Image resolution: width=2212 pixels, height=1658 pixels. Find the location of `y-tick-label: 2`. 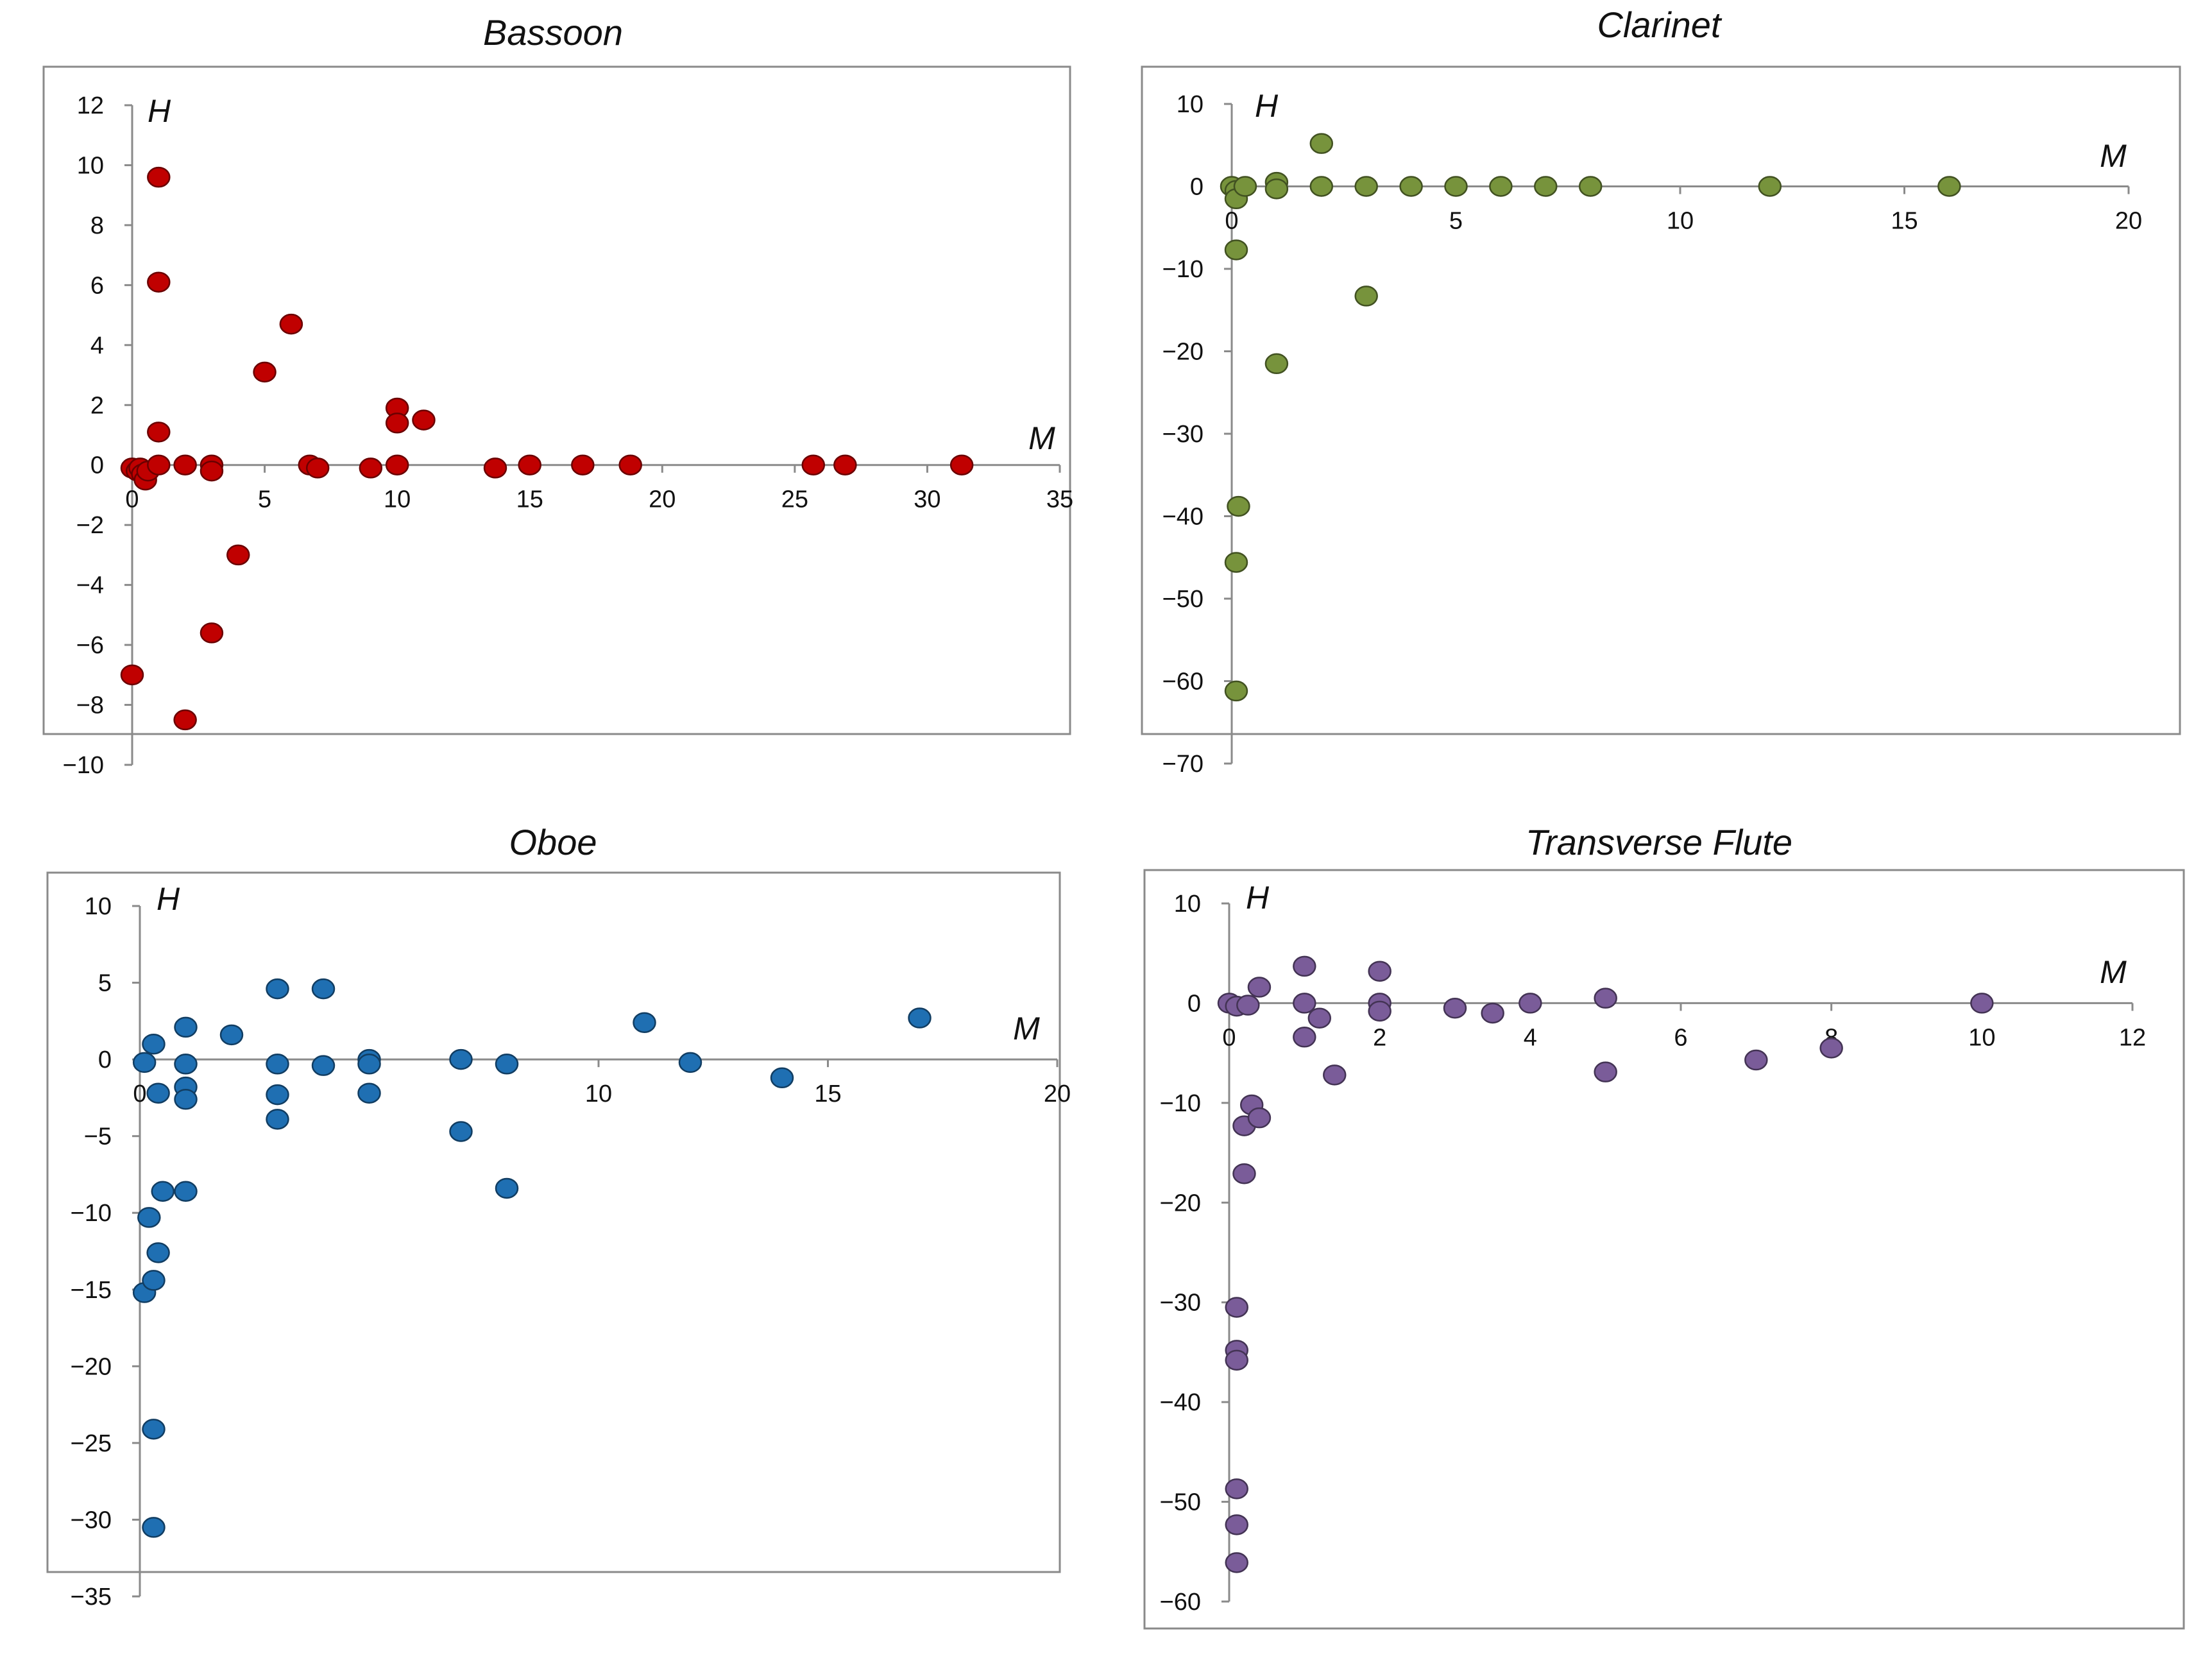

y-tick-label: 2 is located at coordinates (97, 405).